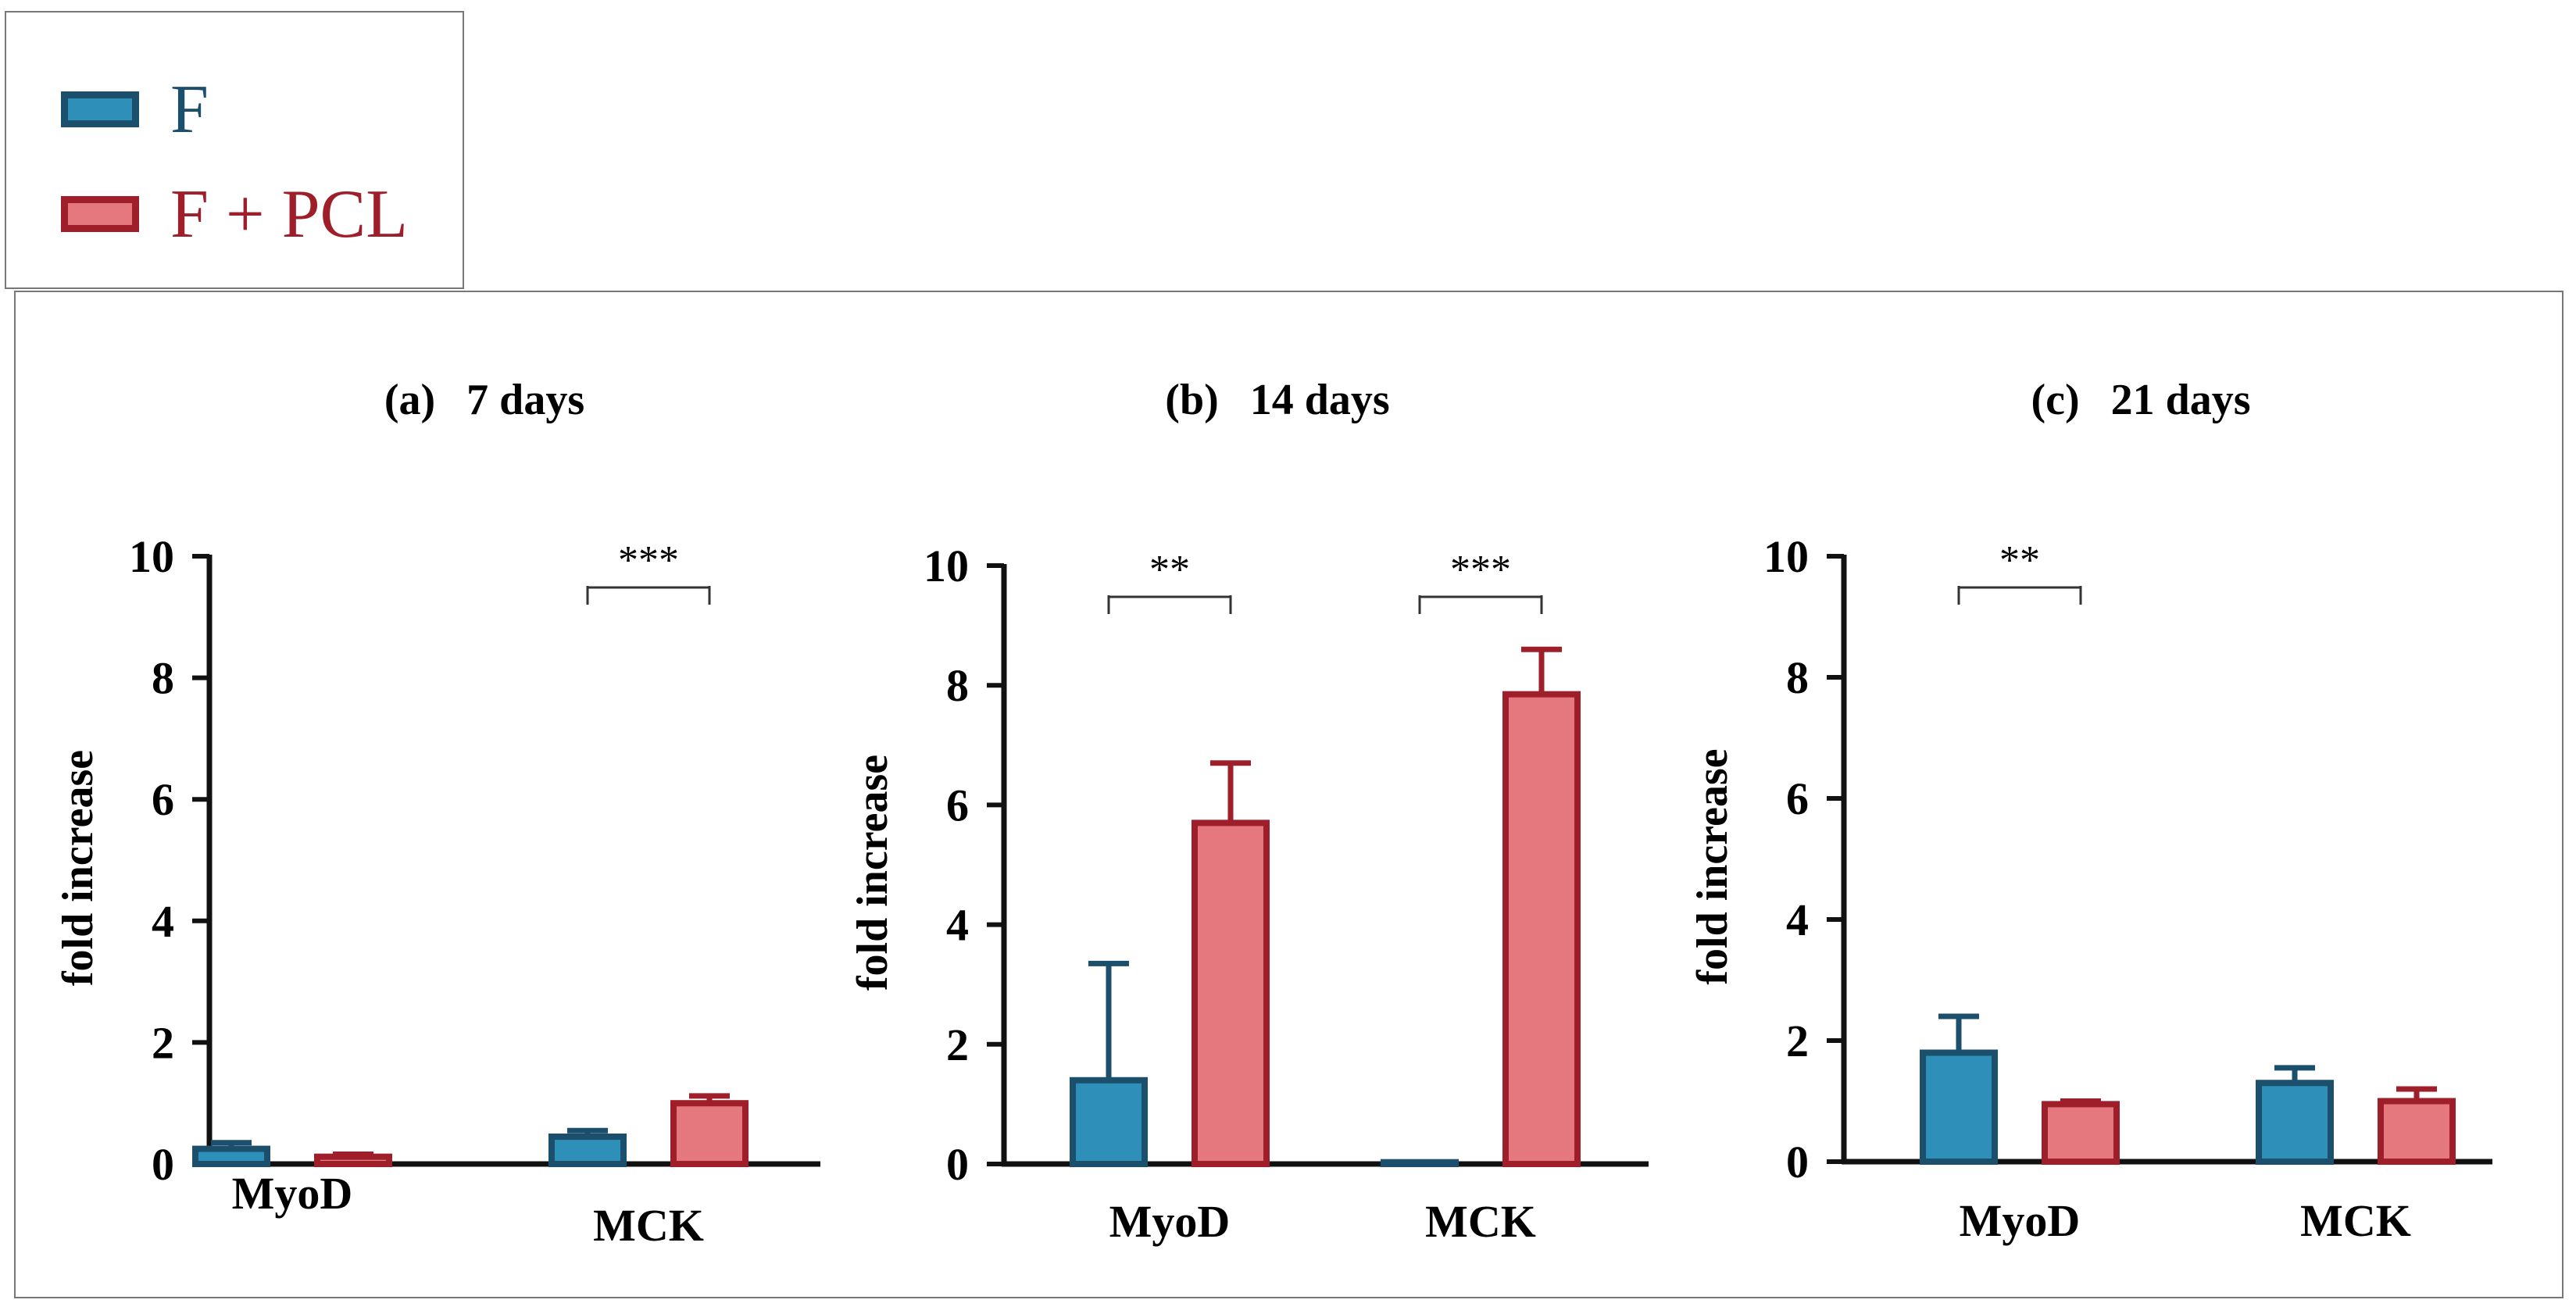 Image resolution: width=2576 pixels, height=1314 pixels. What do you see at coordinates (484, 400) in the screenshot?
I see `chart-title: (a) 7 days` at bounding box center [484, 400].